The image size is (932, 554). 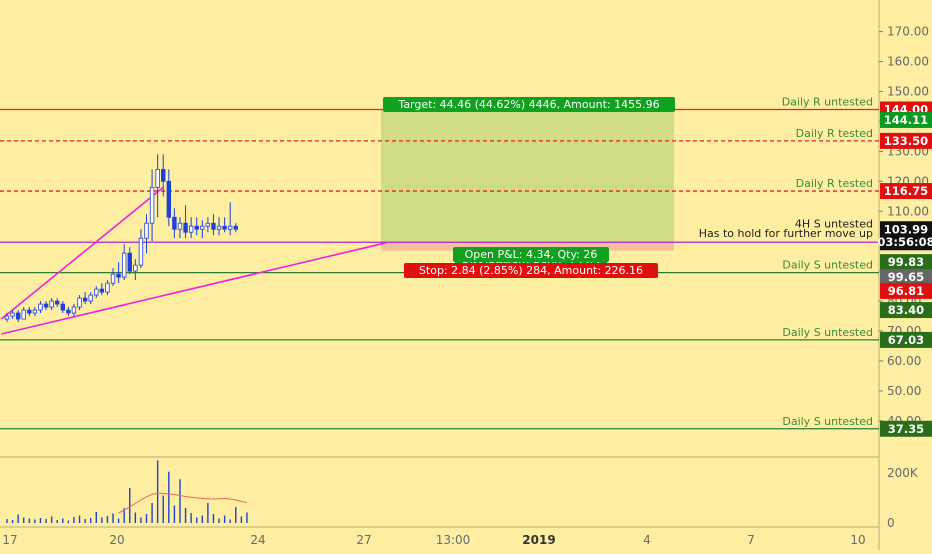 I want to click on price-tag: 133.50, so click(x=906, y=141).